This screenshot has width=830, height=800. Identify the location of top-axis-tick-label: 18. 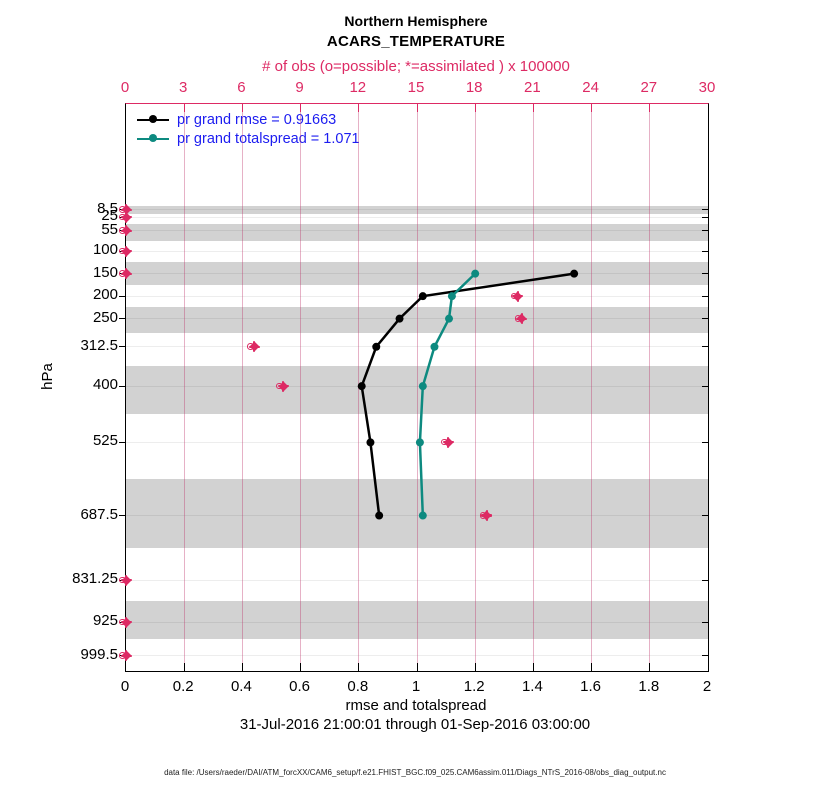
(474, 87).